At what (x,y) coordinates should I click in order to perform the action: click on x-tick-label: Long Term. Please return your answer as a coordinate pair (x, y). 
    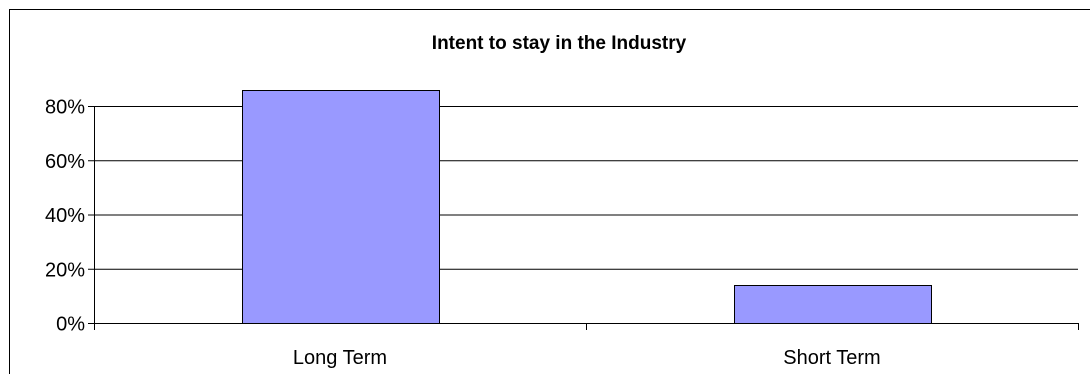
    Looking at the image, I should click on (340, 358).